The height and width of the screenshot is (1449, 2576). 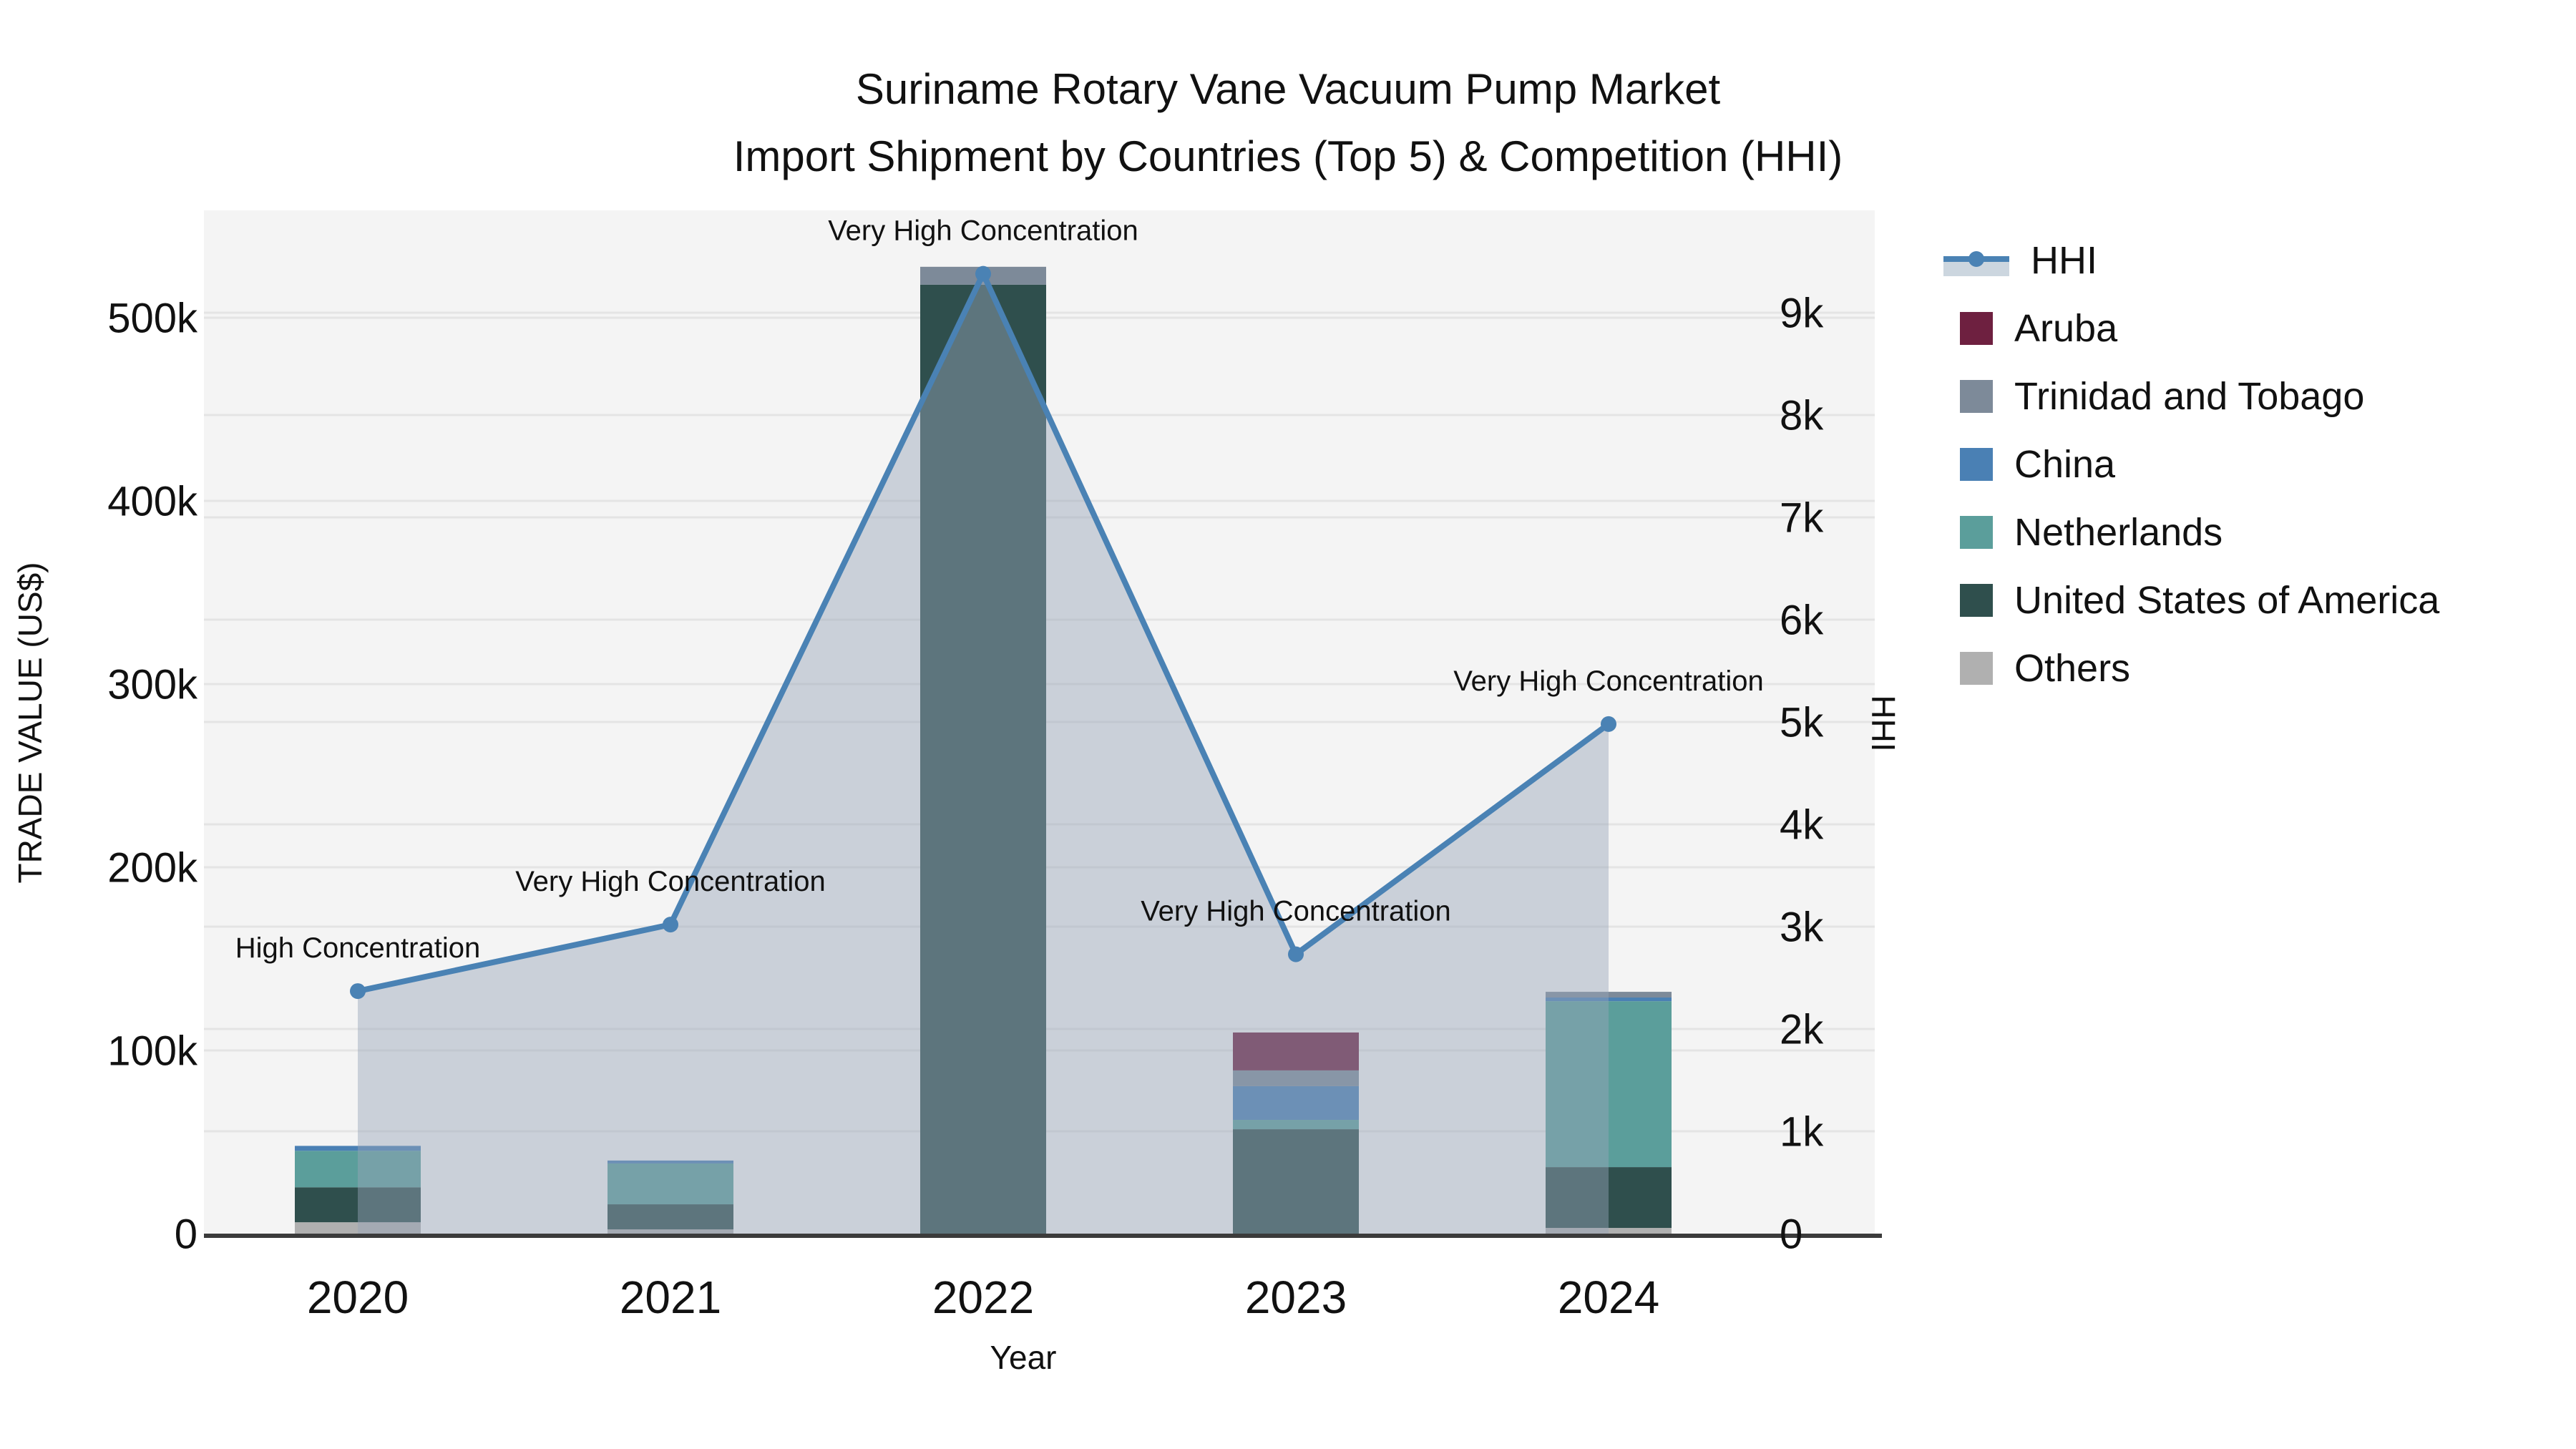 I want to click on x-axis-tick-label-2021: 2021, so click(x=670, y=1297).